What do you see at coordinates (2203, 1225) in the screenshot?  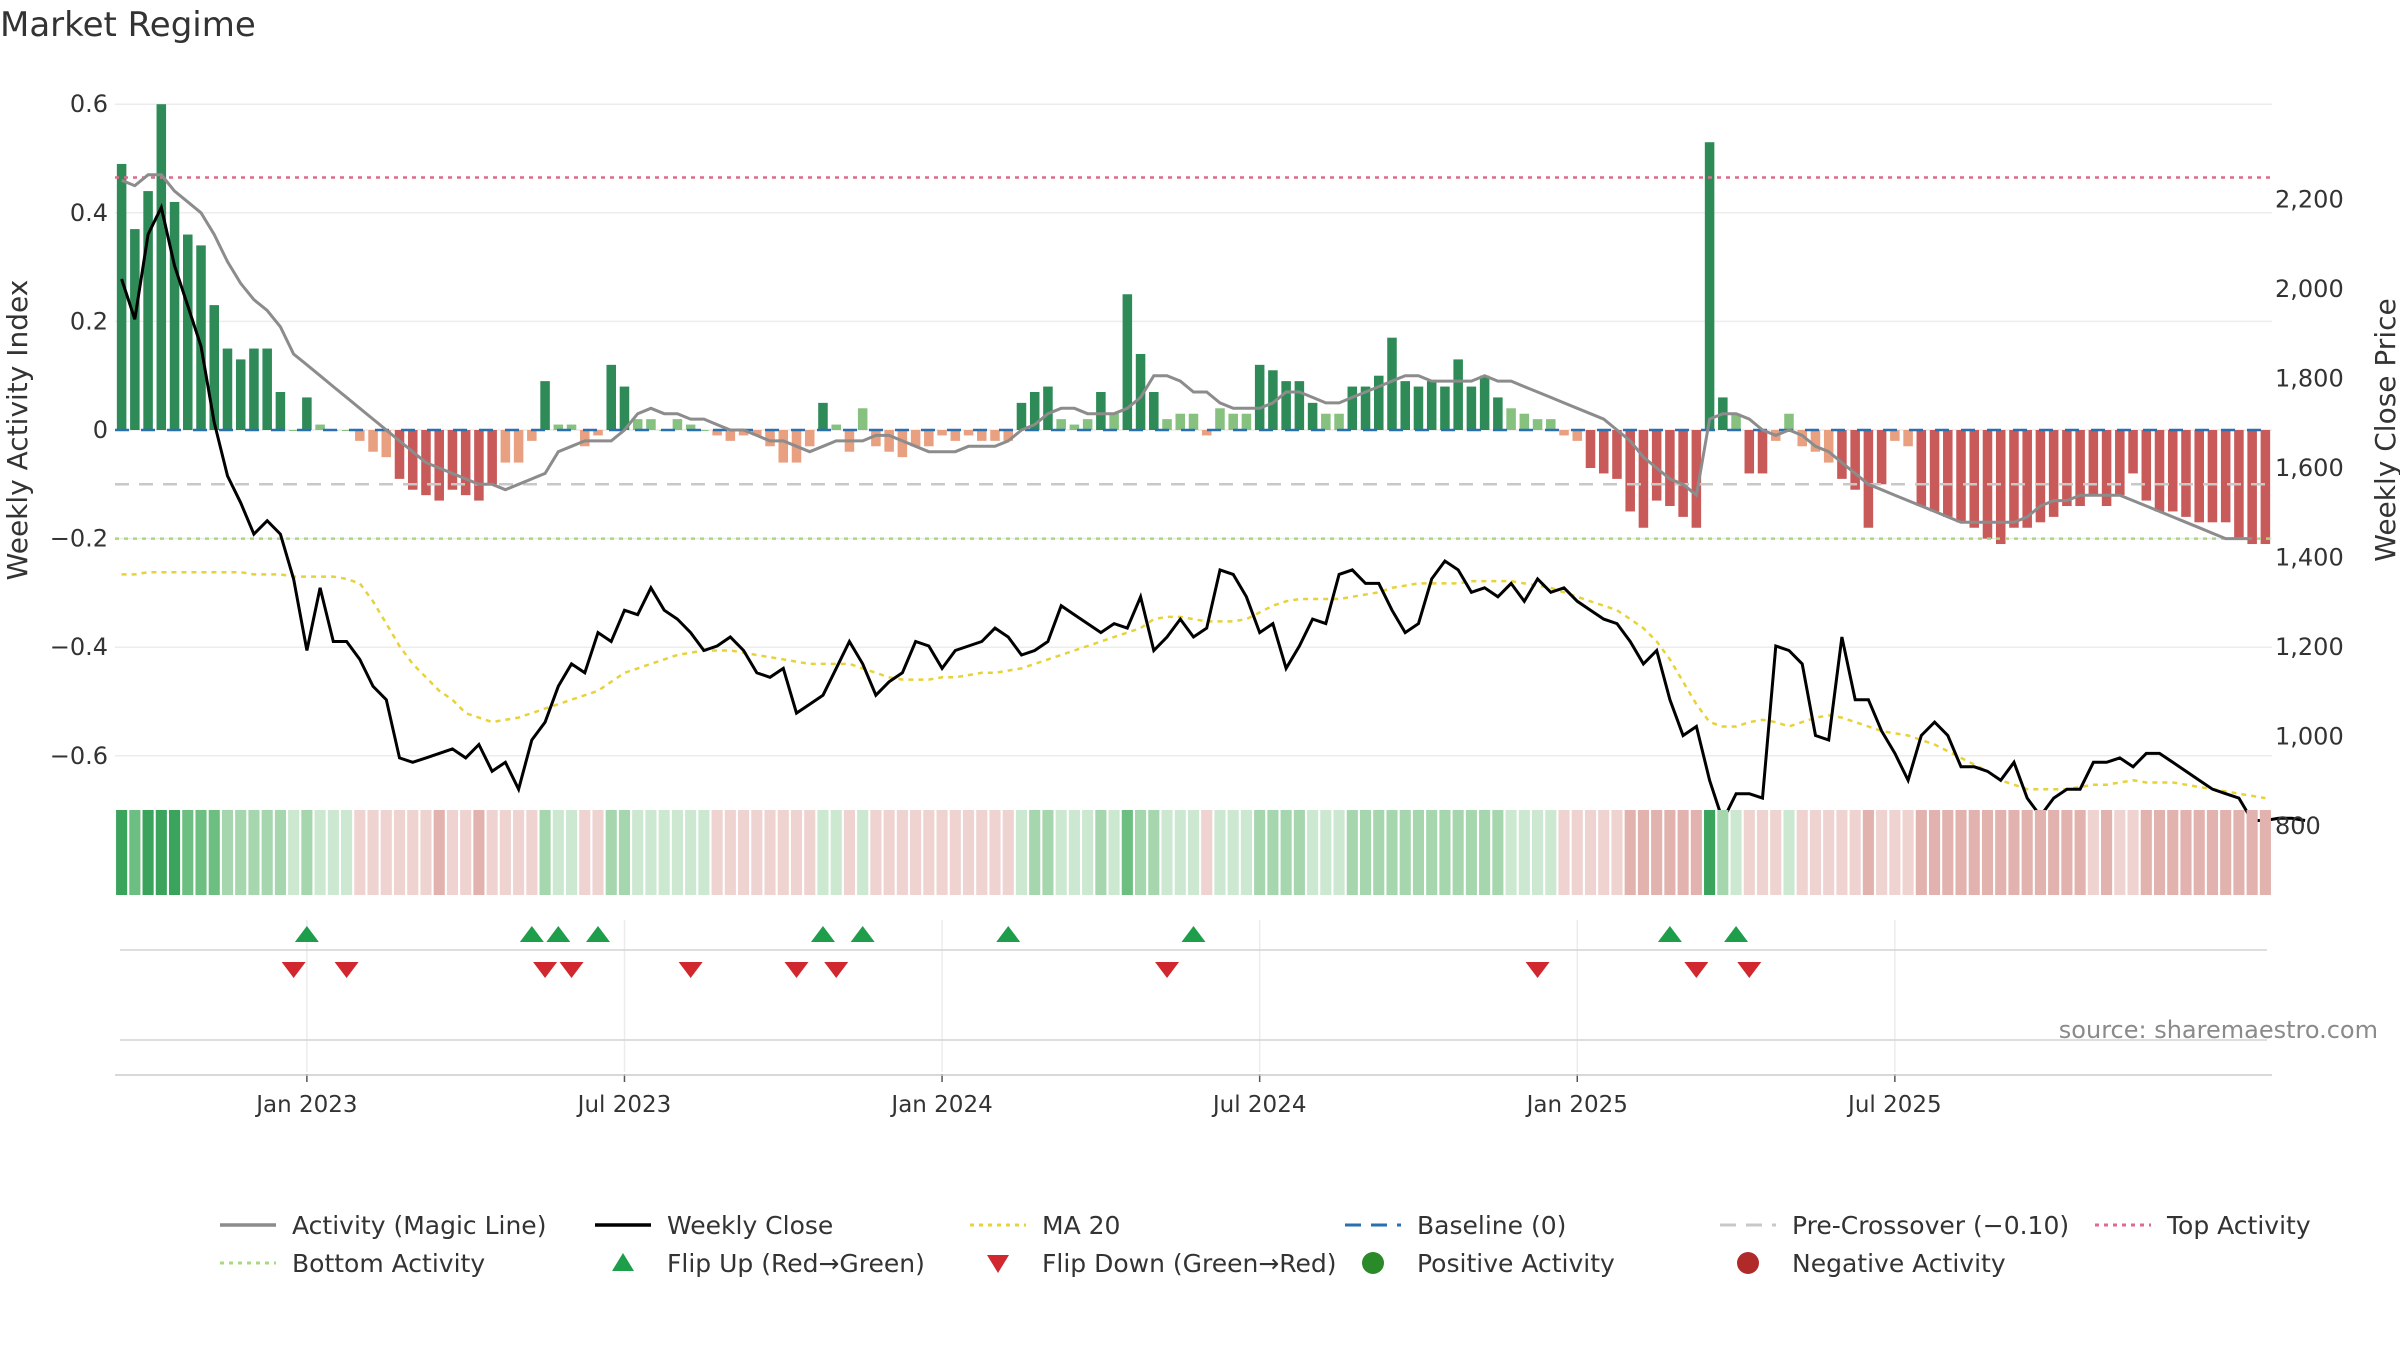 I see `legend-item: Top Activity` at bounding box center [2203, 1225].